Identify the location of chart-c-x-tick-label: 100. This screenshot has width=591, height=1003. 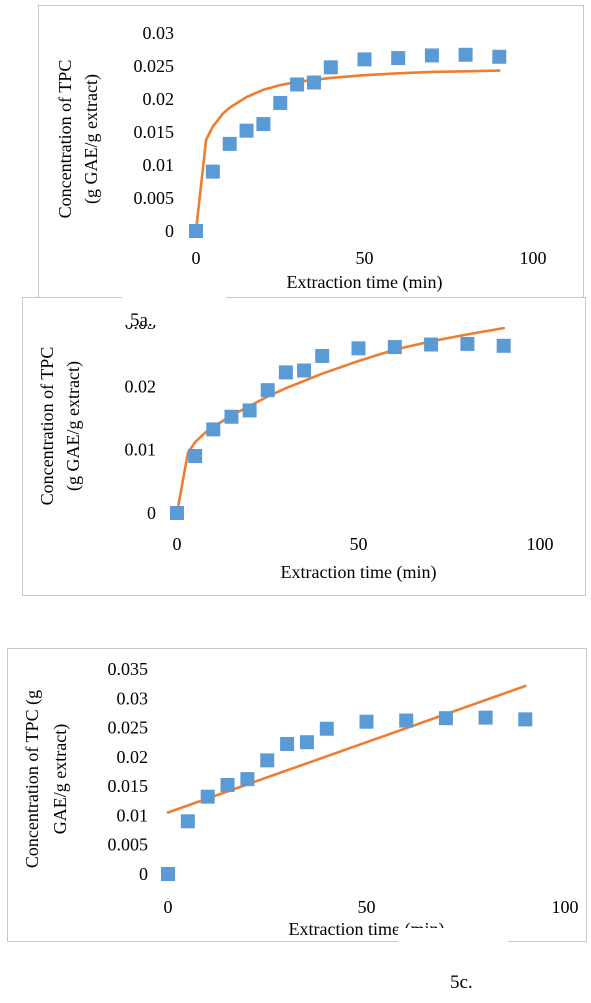
(565, 907).